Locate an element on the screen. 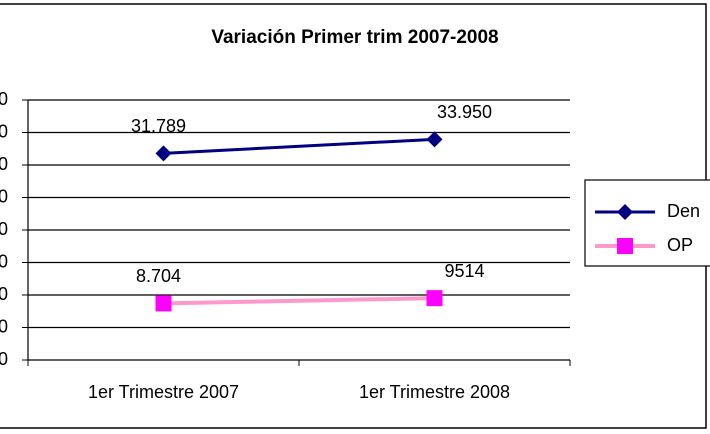 The width and height of the screenshot is (710, 434). y-tick-label: 25000 is located at coordinates (4, 196).